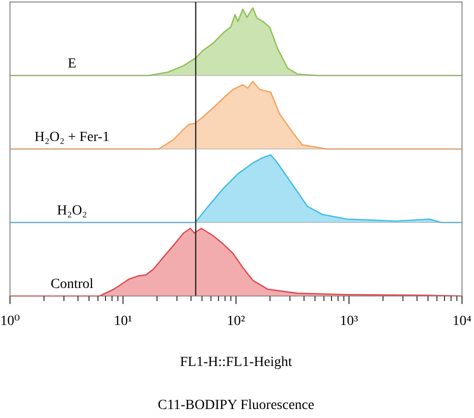 This screenshot has height=418, width=474. Describe the element at coordinates (349, 321) in the screenshot. I see `x-tick-label: 10³` at that location.